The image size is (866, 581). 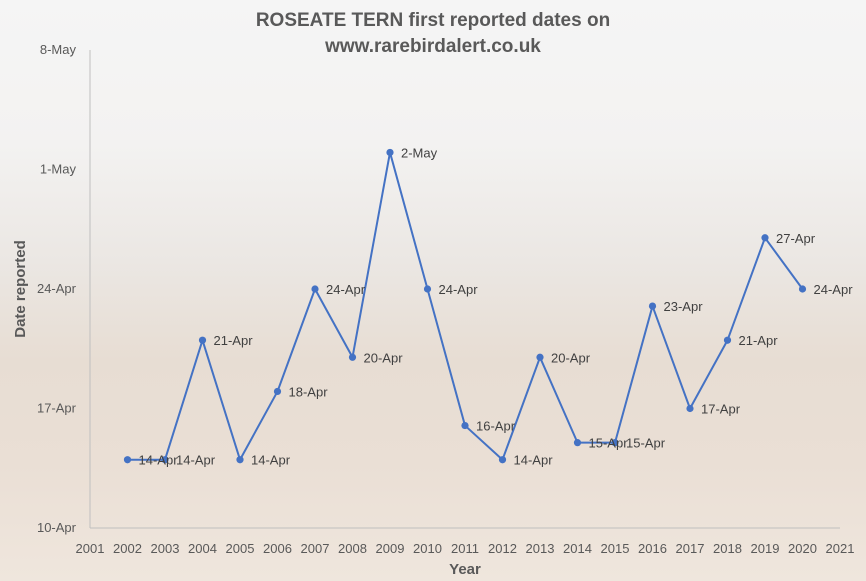 What do you see at coordinates (465, 569) in the screenshot?
I see `x-axis-title: Year` at bounding box center [465, 569].